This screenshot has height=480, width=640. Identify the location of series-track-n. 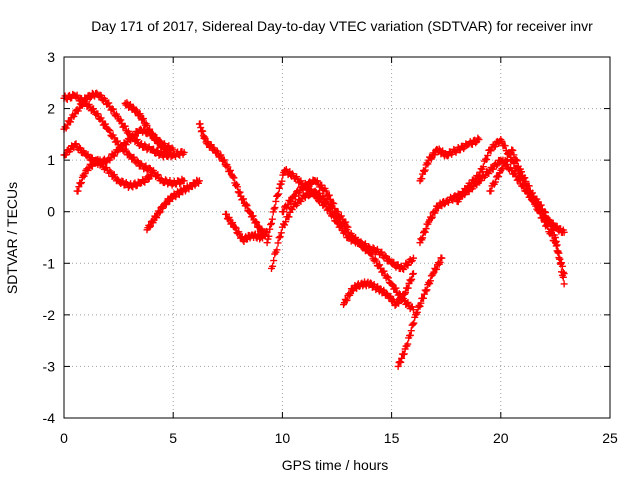
(492, 217).